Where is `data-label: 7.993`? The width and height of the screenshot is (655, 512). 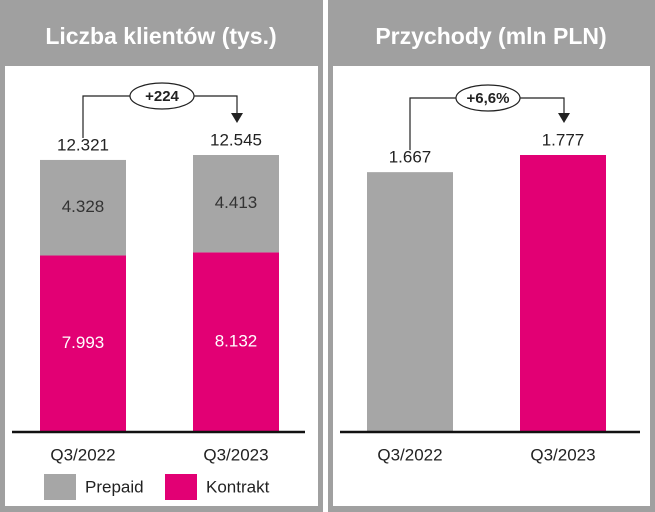
data-label: 7.993 is located at coordinates (83, 342).